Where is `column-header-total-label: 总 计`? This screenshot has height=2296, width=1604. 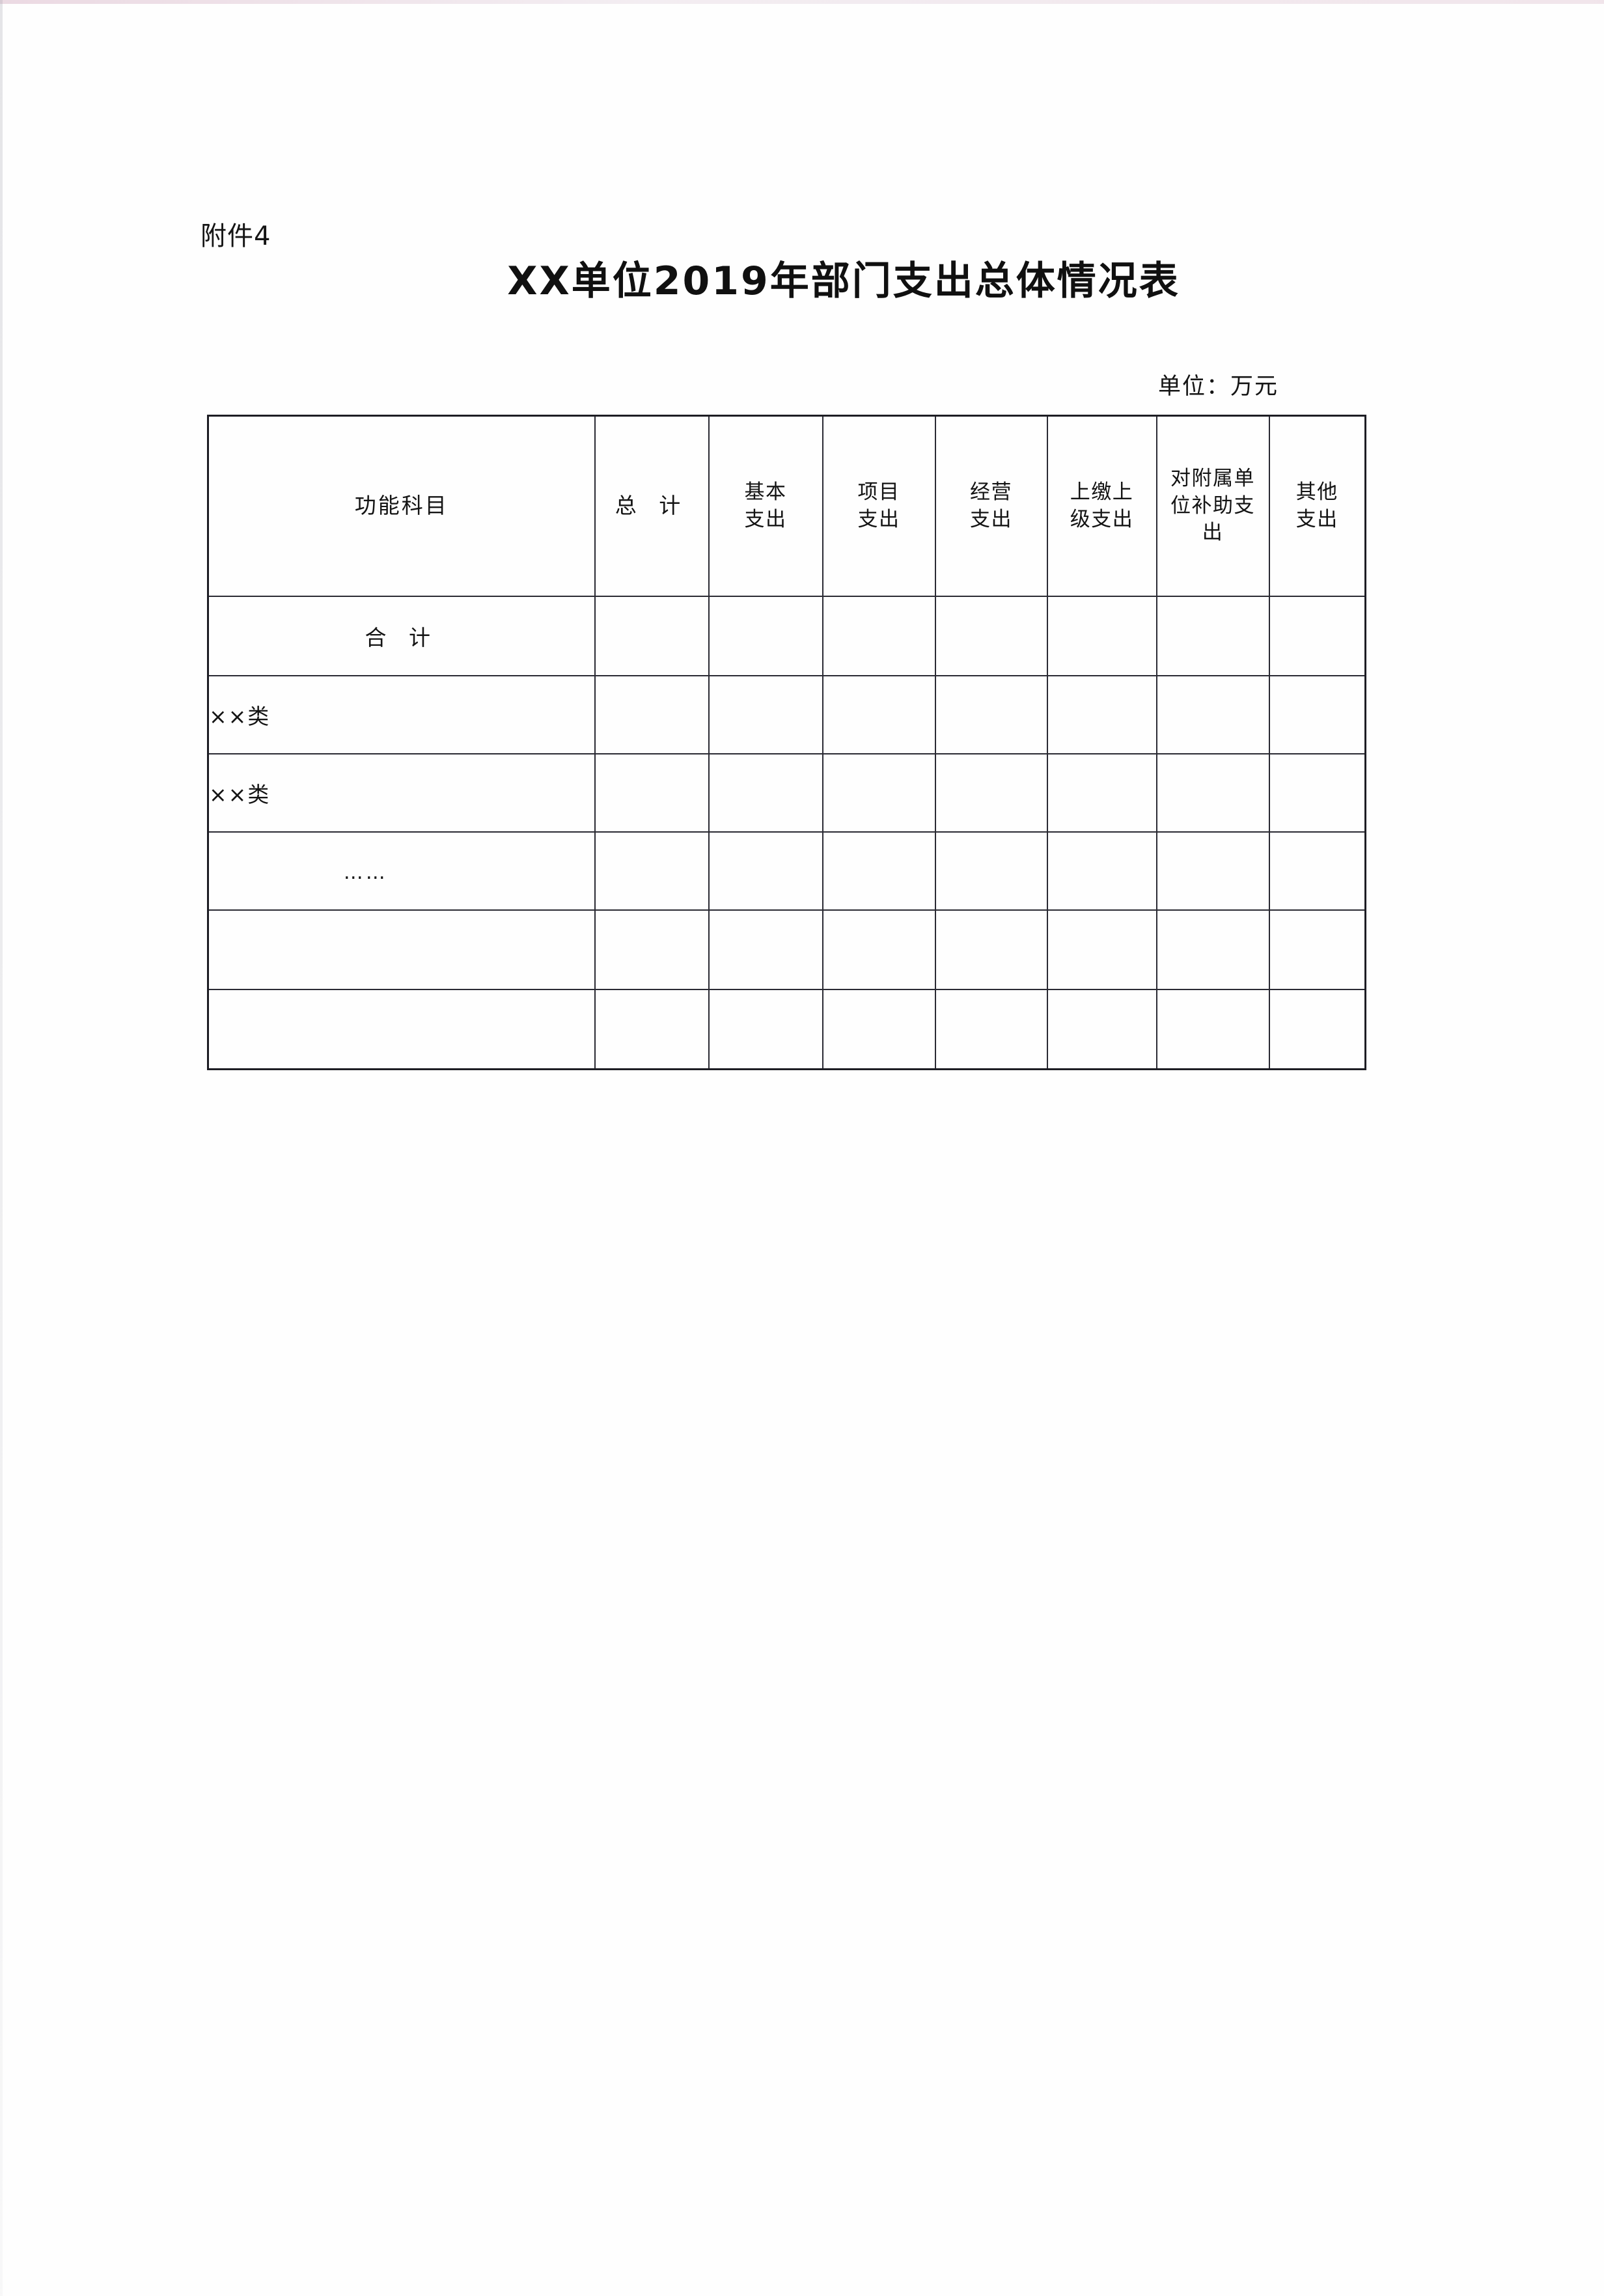 column-header-total-label: 总 计 is located at coordinates (652, 506).